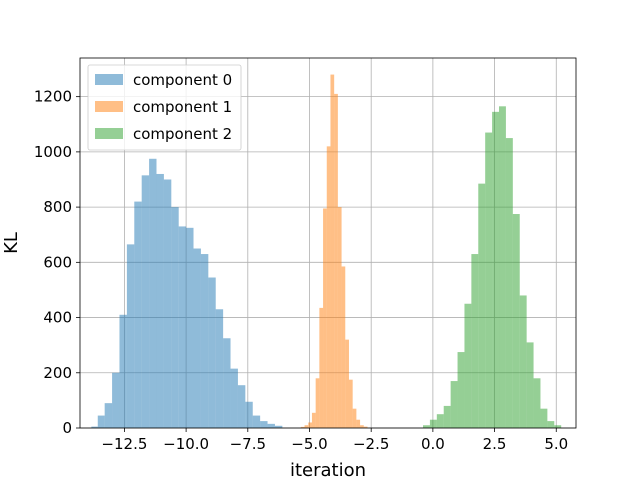 The image size is (640, 485). I want to click on y-tick-label: 400, so click(57, 318).